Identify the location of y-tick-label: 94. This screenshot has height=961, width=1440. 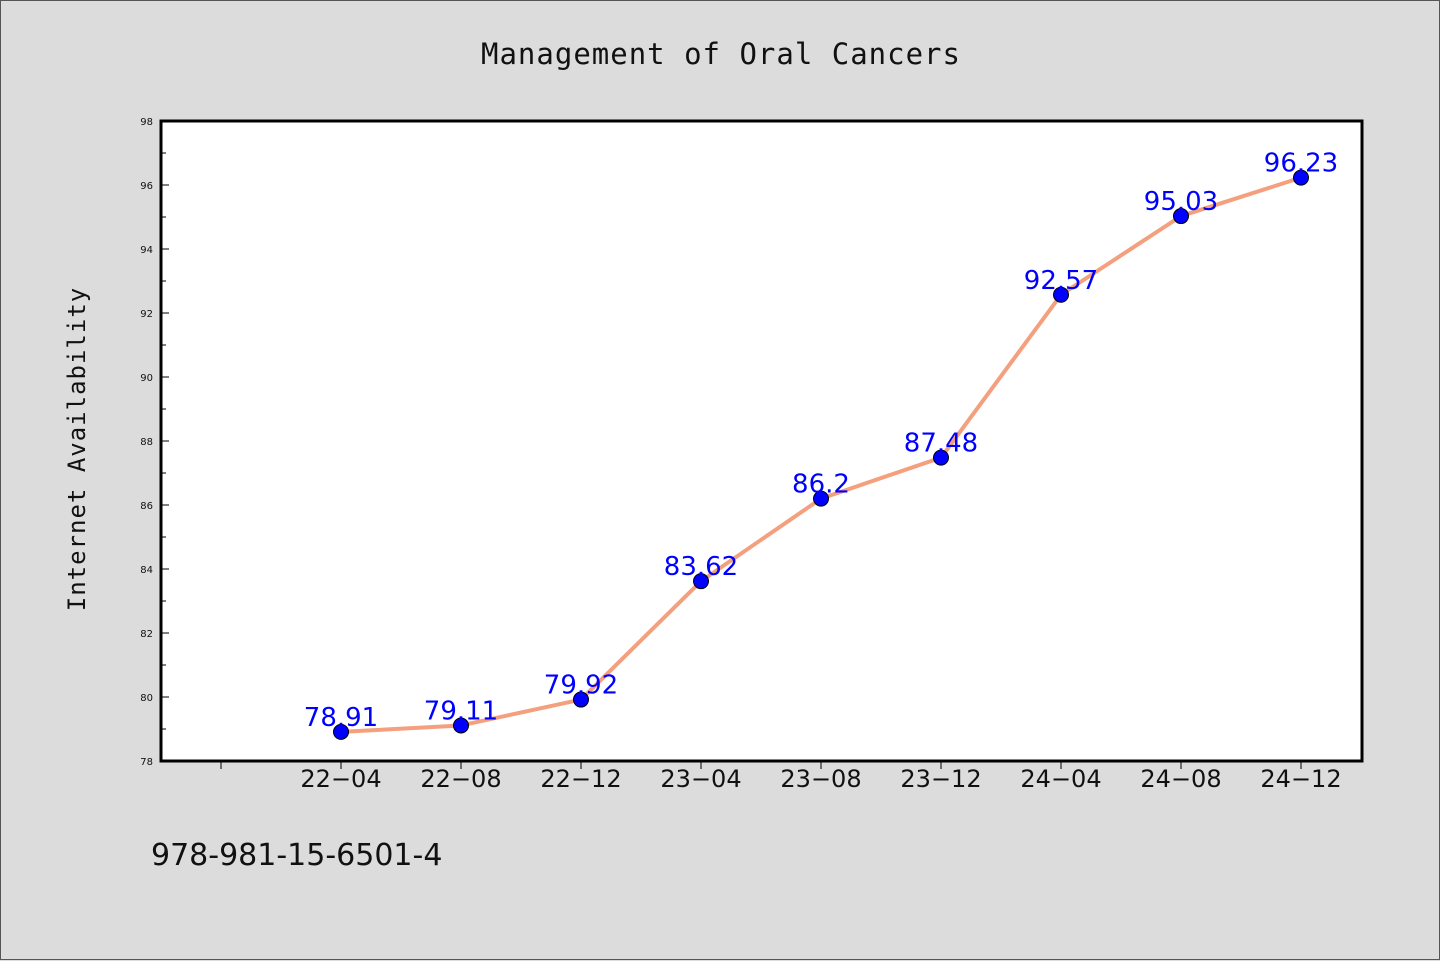
(146, 250).